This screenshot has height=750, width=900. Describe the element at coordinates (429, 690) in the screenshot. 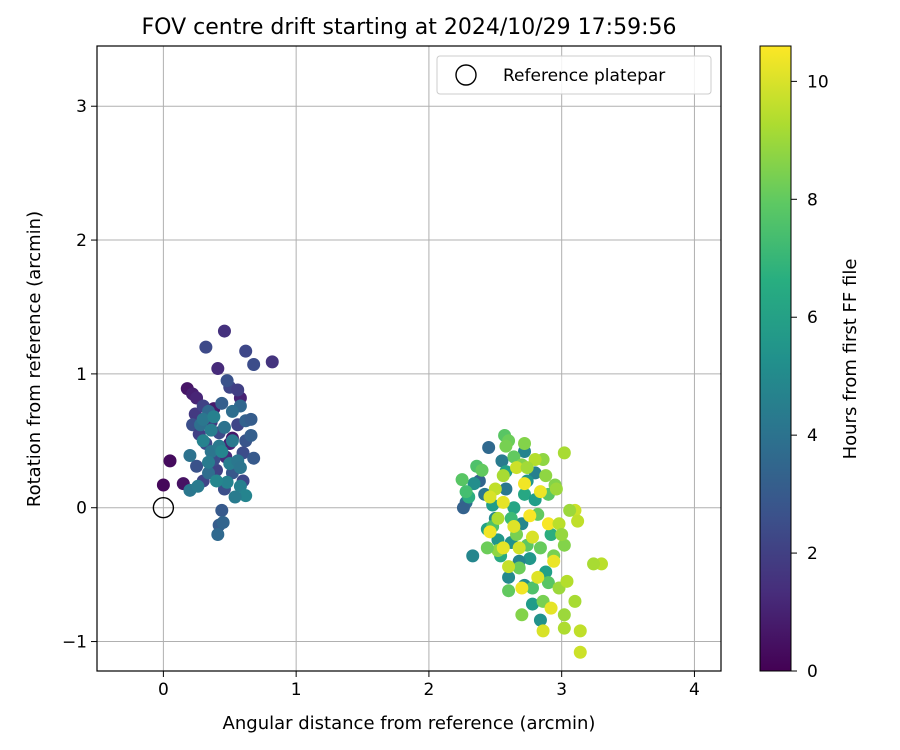

I see `x-tick-label: 2` at that location.